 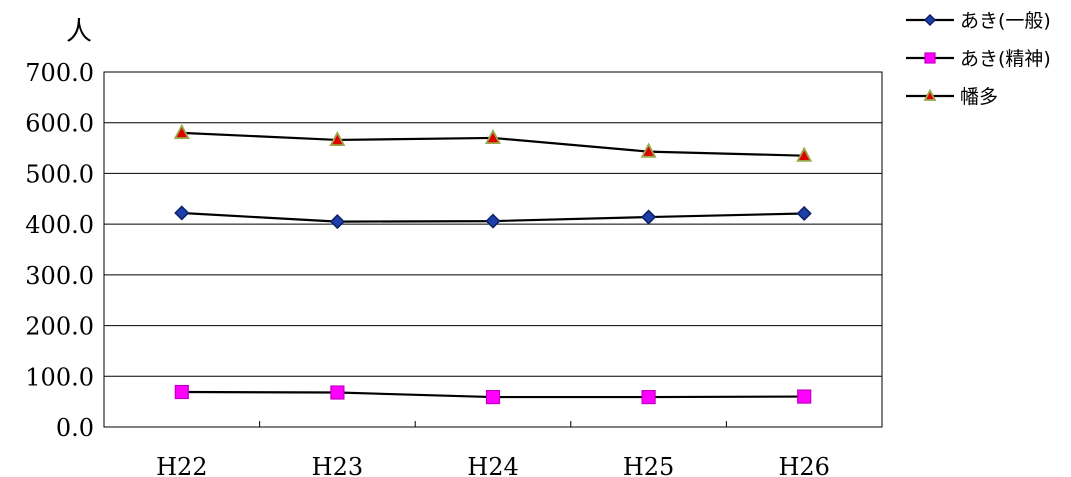 I want to click on legend-label: あき(精神), so click(x=1005, y=59).